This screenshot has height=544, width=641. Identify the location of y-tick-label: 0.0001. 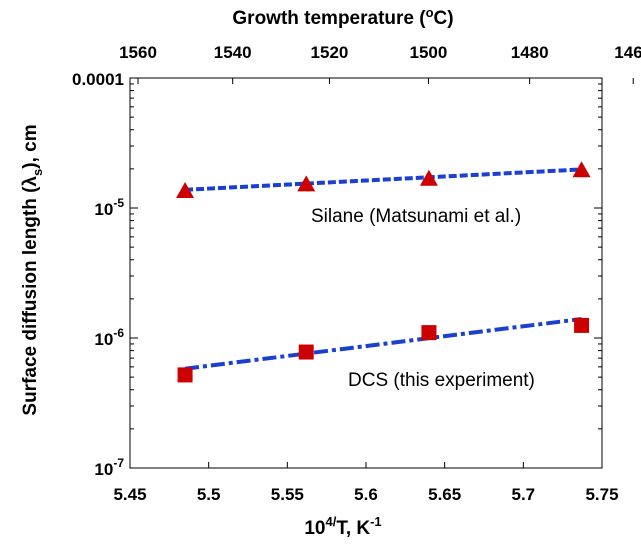
(98, 79).